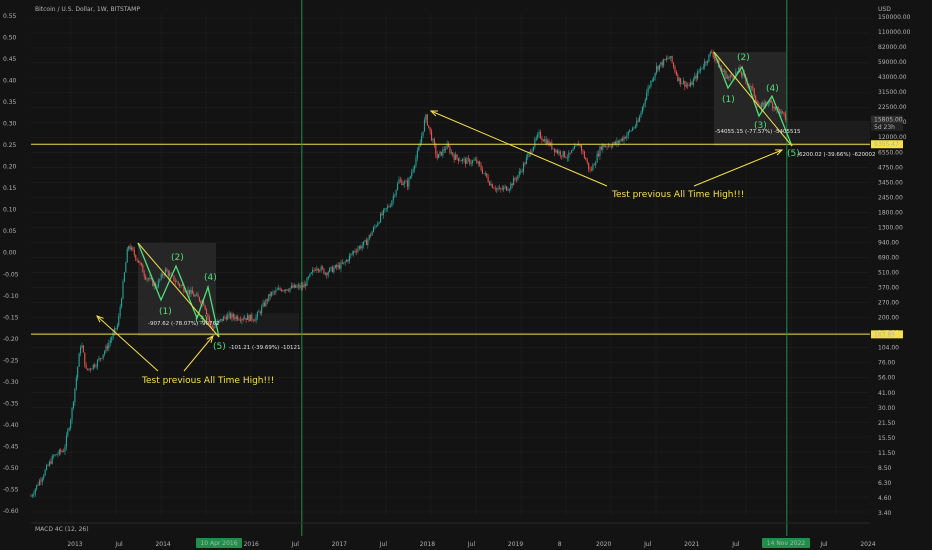 The image size is (932, 550). I want to click on wave1-zigzag, so click(178, 290).